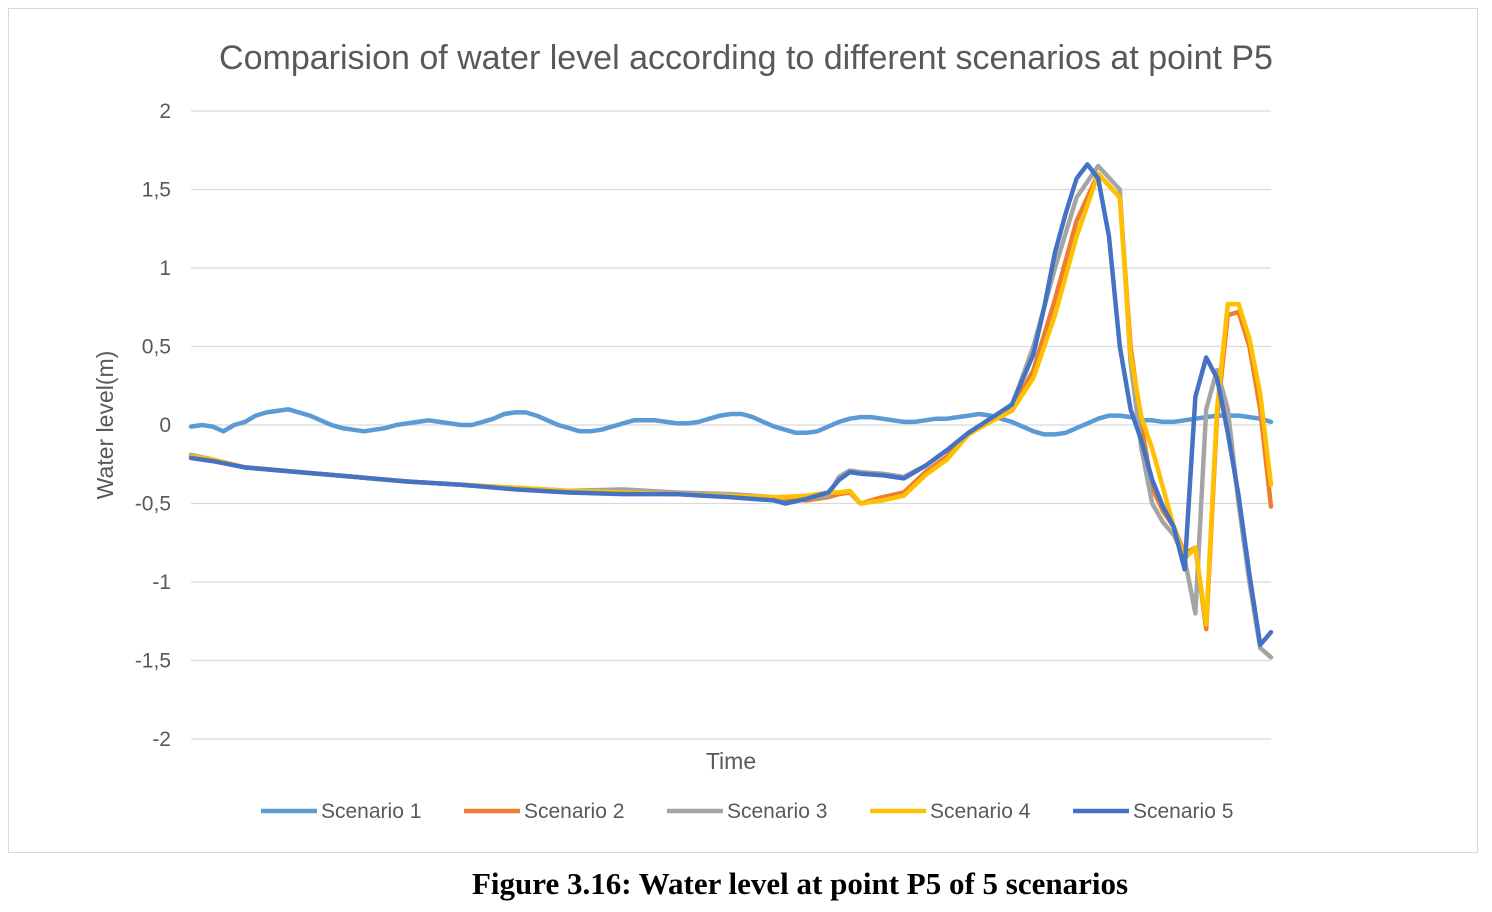 The width and height of the screenshot is (1492, 912). I want to click on legend-item-scenario-5: Scenario 5, so click(1153, 811).